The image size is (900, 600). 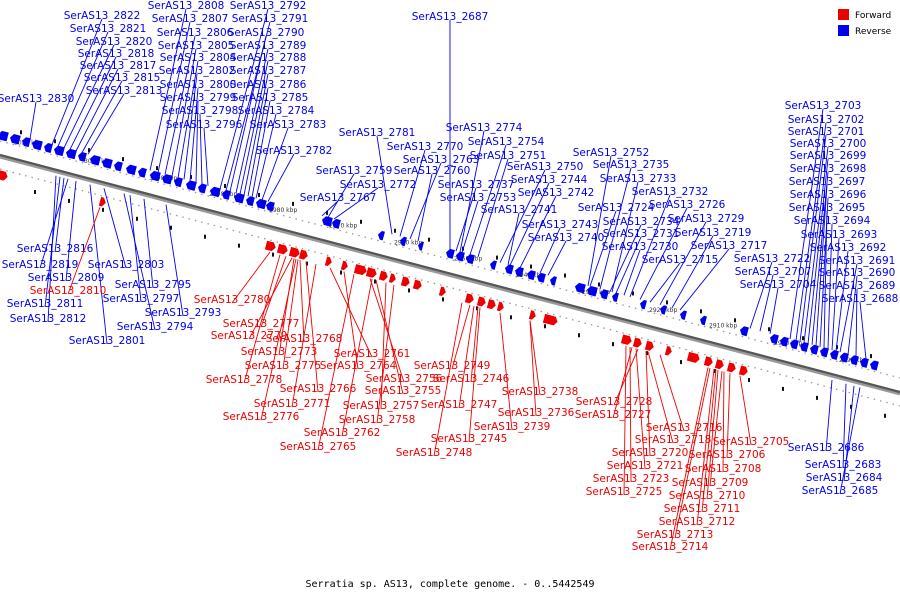 I want to click on gene-label: SerAS13_2776, so click(x=261, y=340).